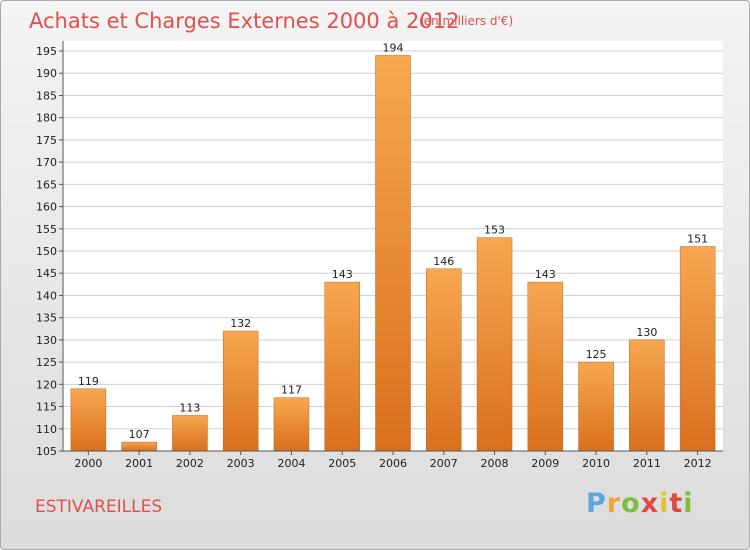 This screenshot has width=750, height=550. Describe the element at coordinates (46, 140) in the screenshot. I see `y-tick-label: 175` at that location.